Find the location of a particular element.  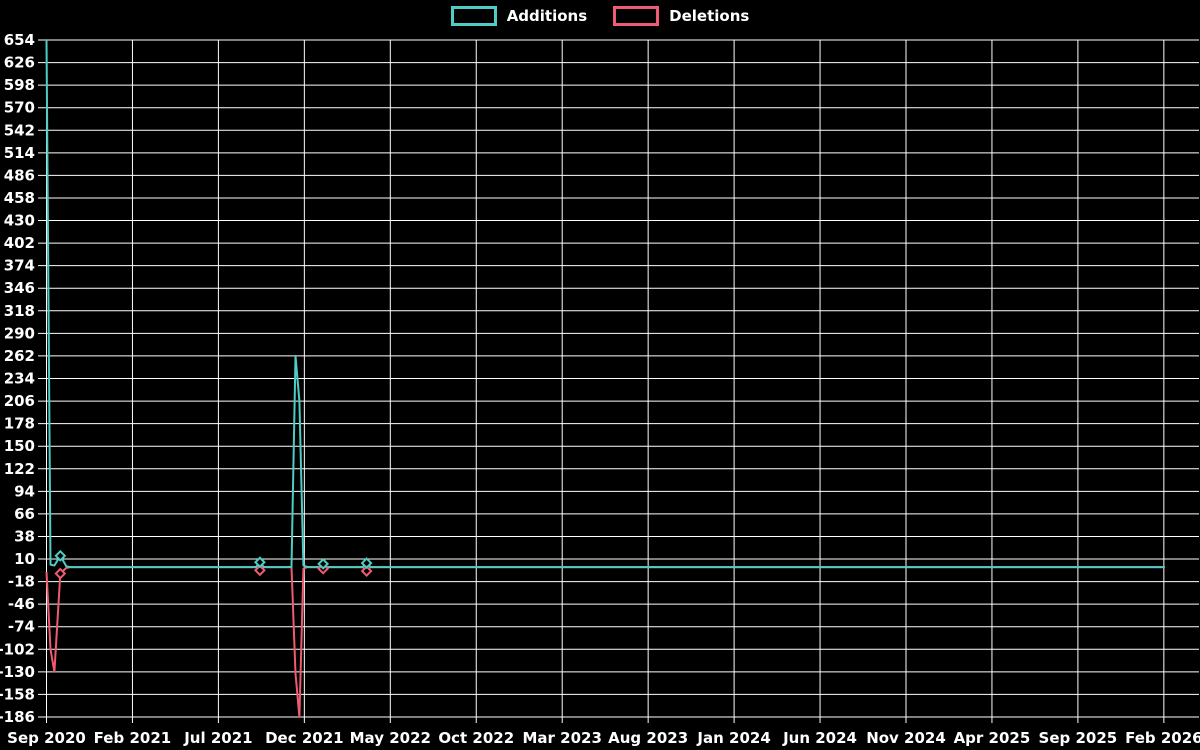

y-tick-label: 374 is located at coordinates (19, 266).